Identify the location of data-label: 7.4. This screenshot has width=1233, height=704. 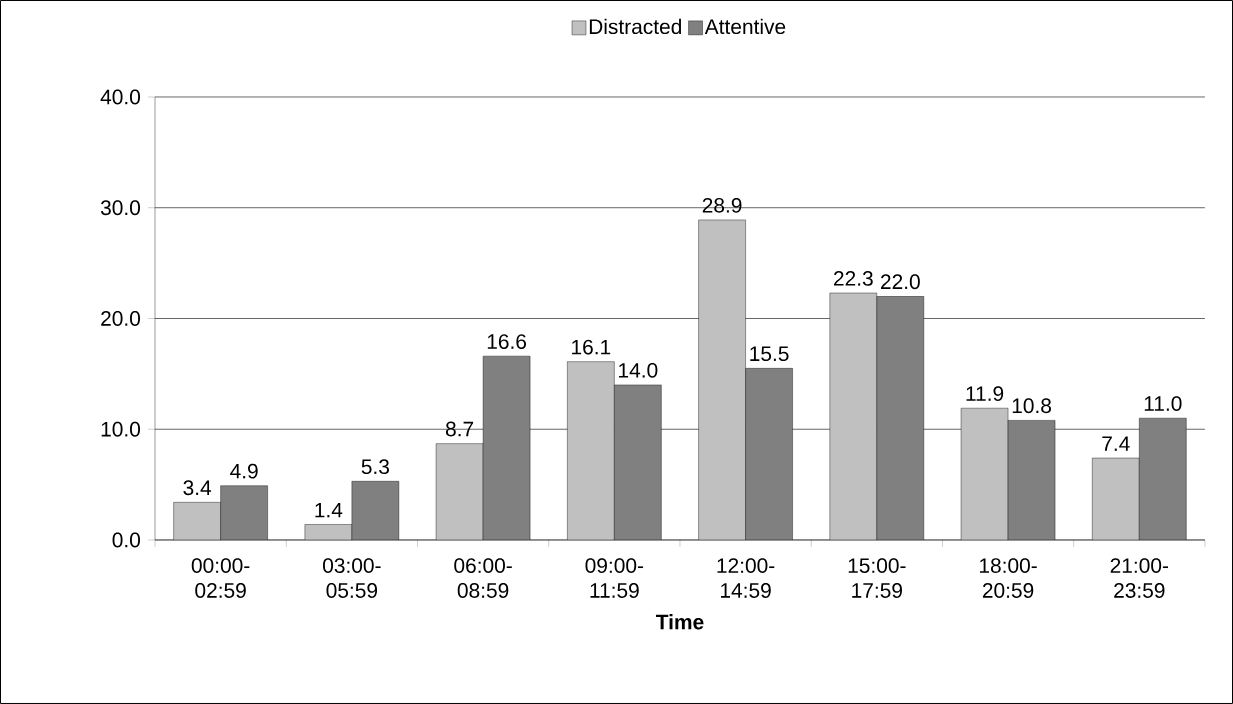
(1116, 443).